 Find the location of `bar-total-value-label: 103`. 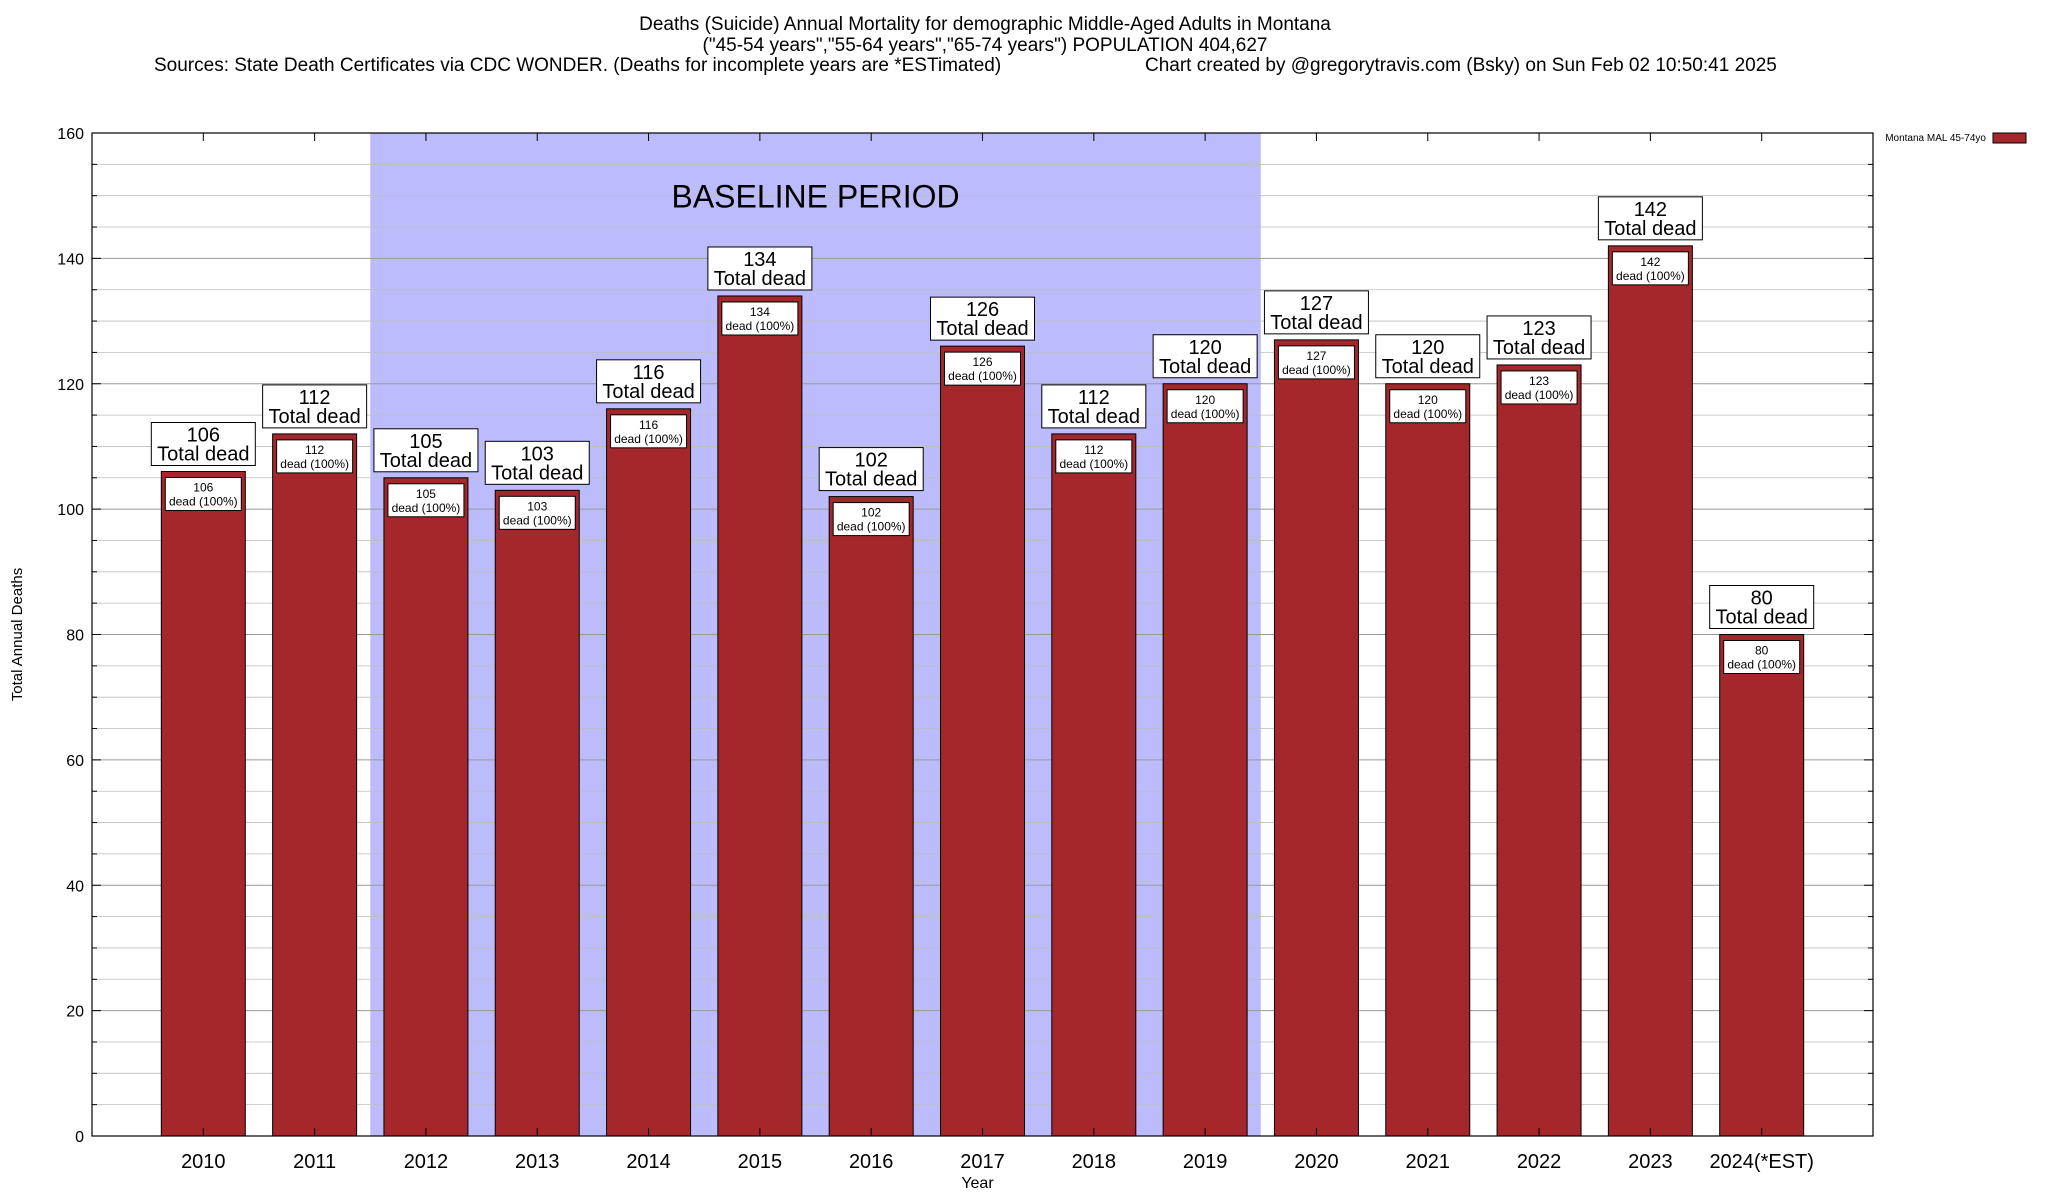

bar-total-value-label: 103 is located at coordinates (537, 454).